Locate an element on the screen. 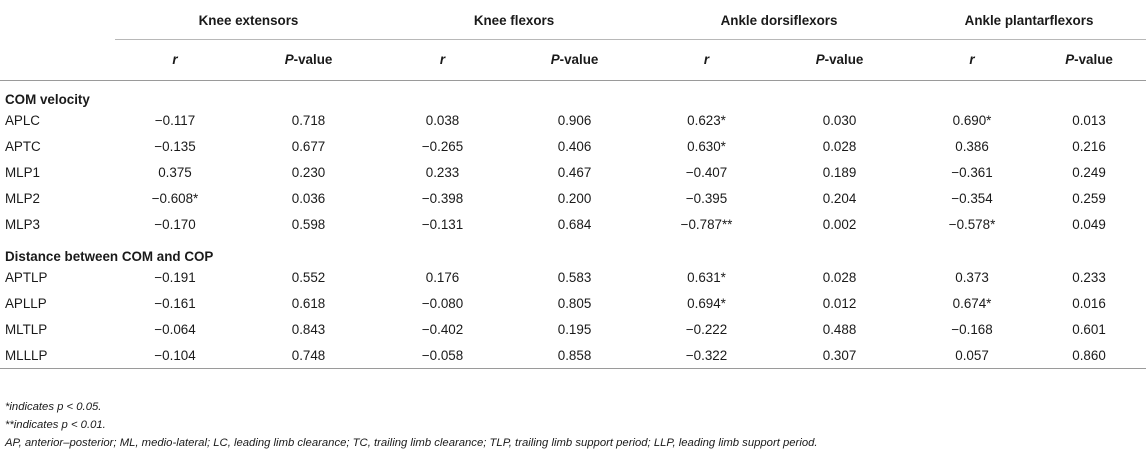 Image resolution: width=1146 pixels, height=458 pixels. p-value-cell: 0.684 is located at coordinates (574, 224).